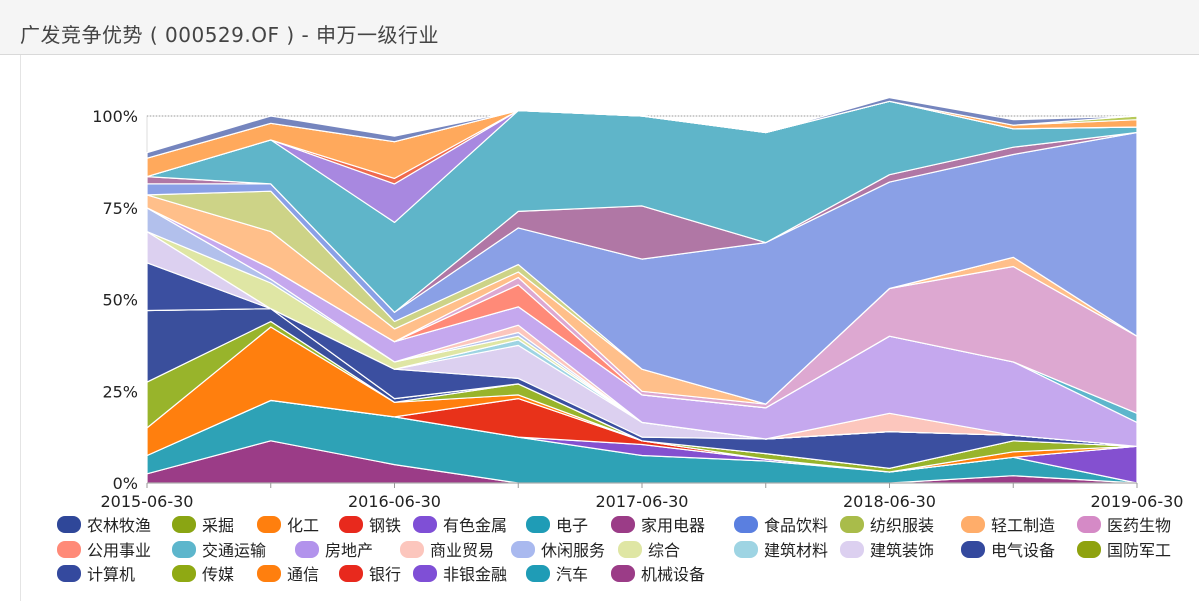  I want to click on legend-label: 电气设备, so click(1023, 550).